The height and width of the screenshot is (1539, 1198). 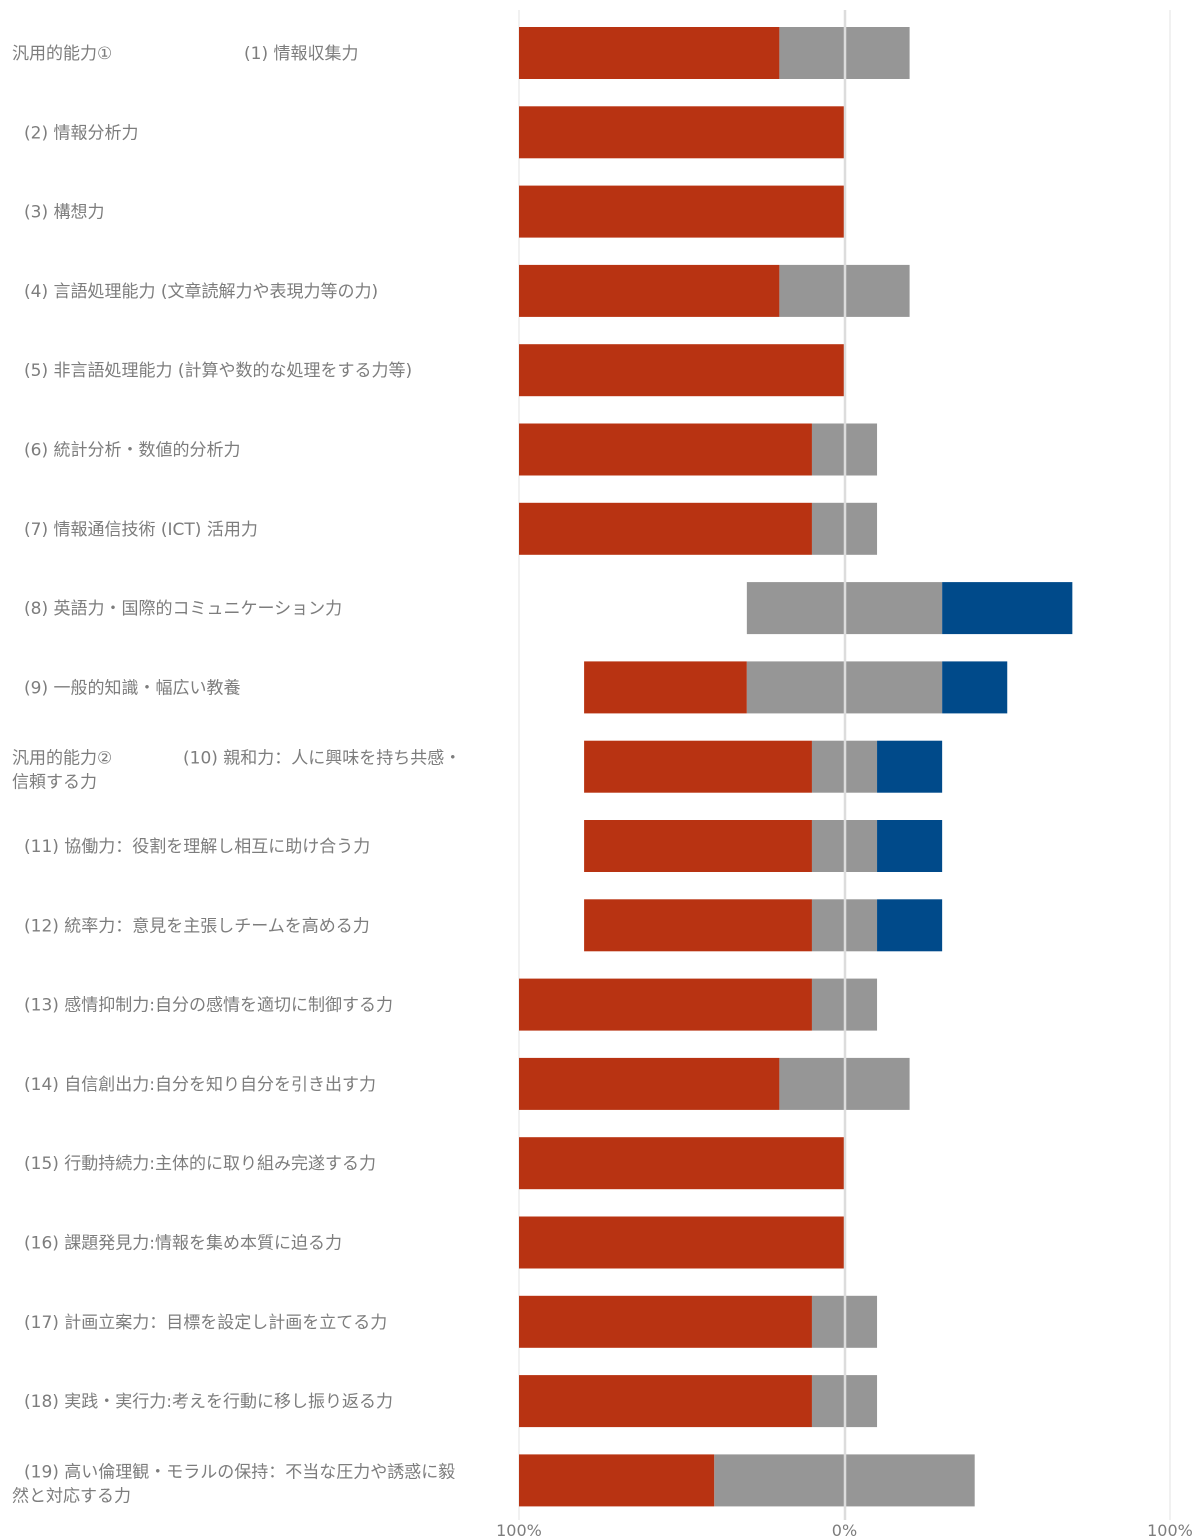 What do you see at coordinates (205, 1323) in the screenshot?
I see `category-label-17: (17) 計画立案力：目標を設定し計画を立てる力` at bounding box center [205, 1323].